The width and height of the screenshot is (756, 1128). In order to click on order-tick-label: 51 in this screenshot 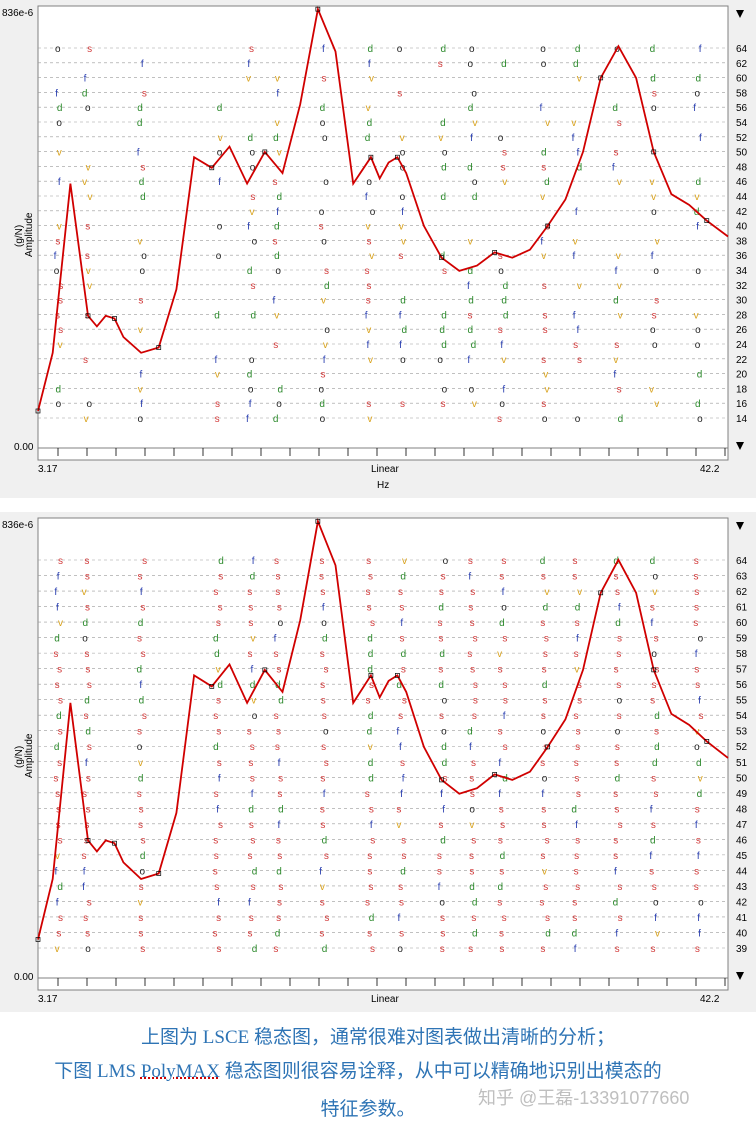, I will do `click(742, 763)`.